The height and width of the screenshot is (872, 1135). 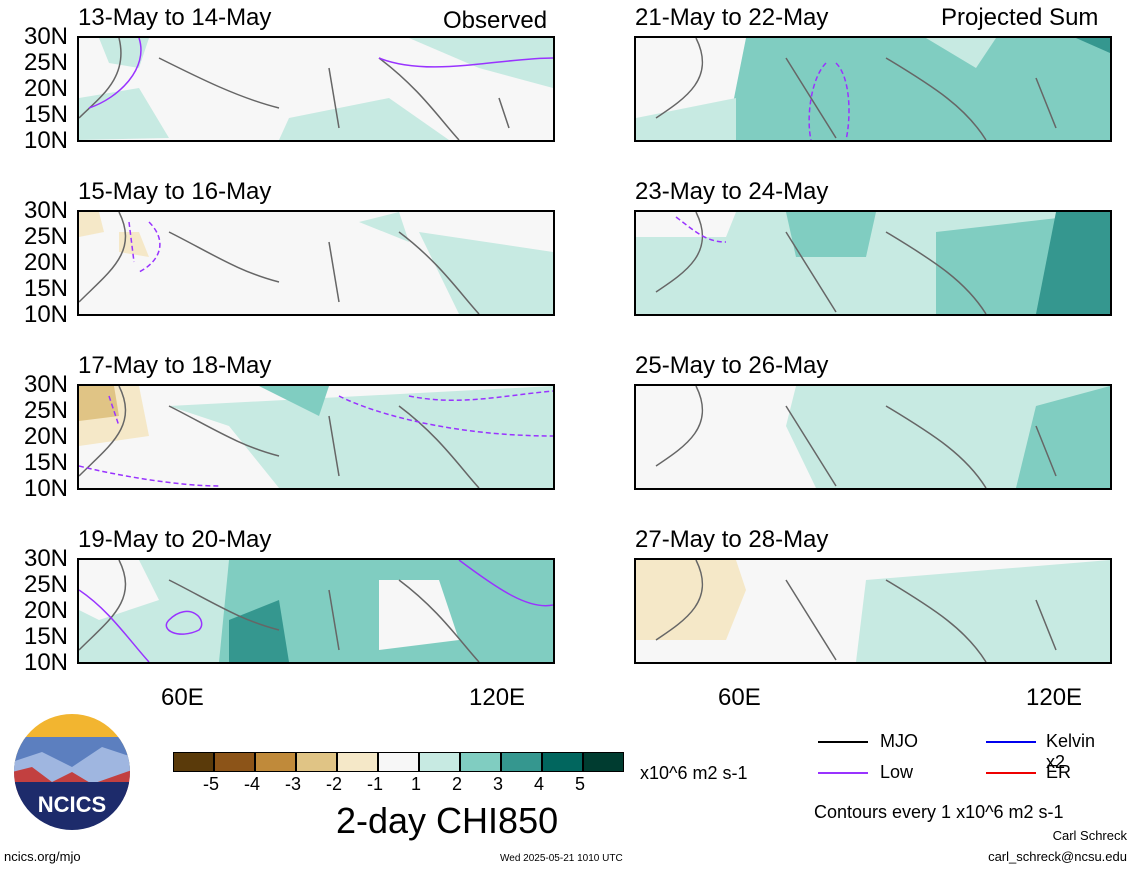 I want to click on author-name: Carl Schreck, so click(x=1089, y=835).